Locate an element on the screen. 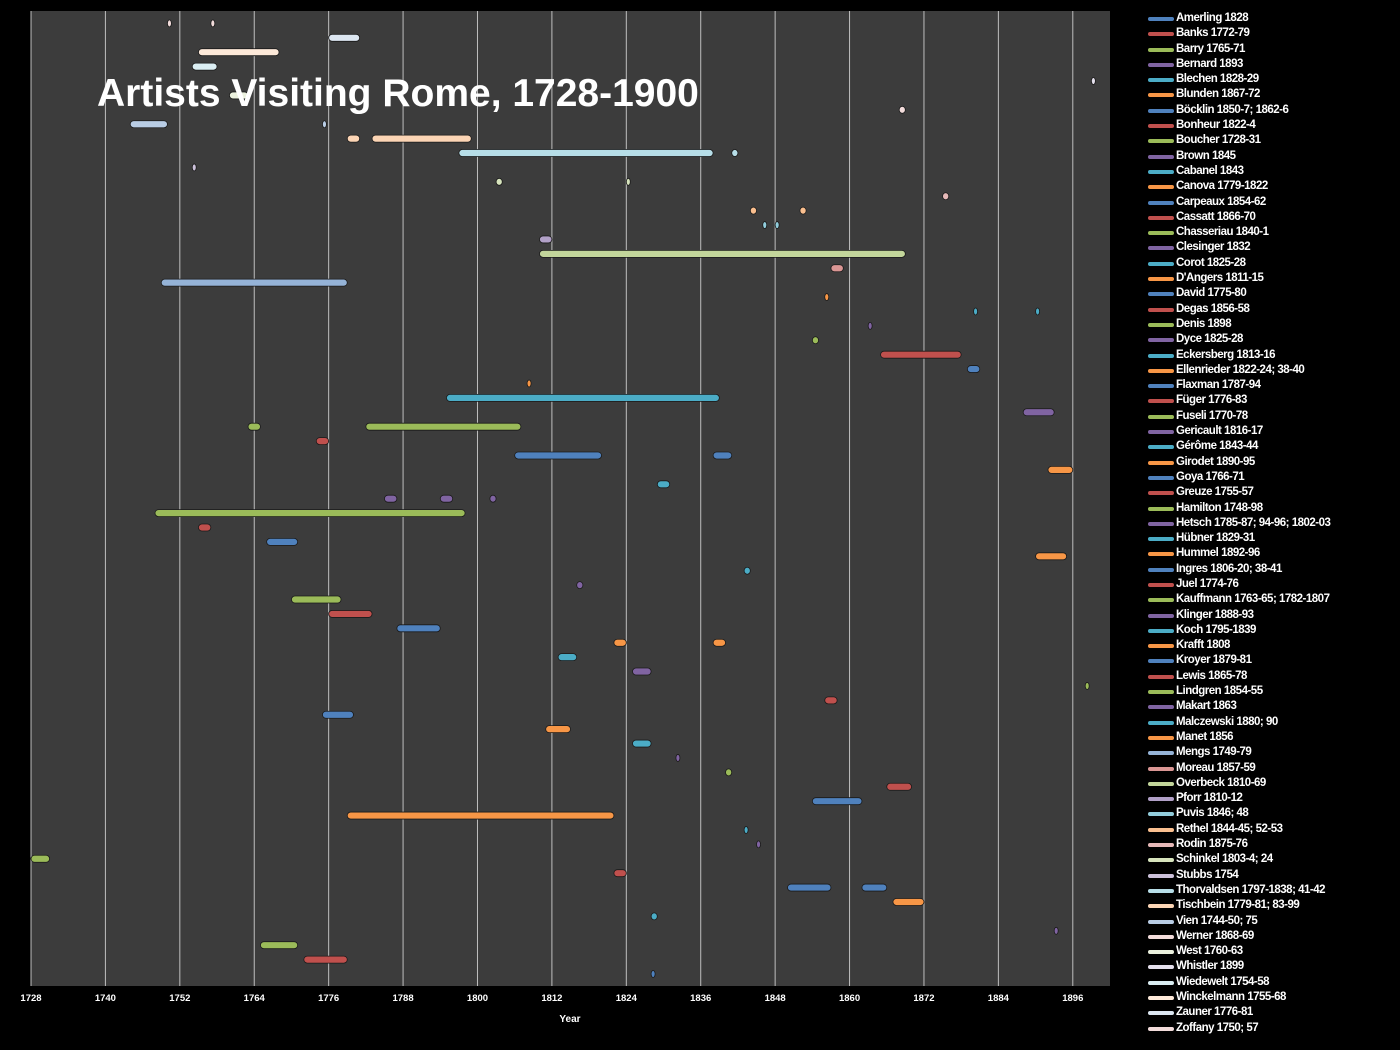 The width and height of the screenshot is (1400, 1050). legend-item: Denis 1898 is located at coordinates (1271, 324).